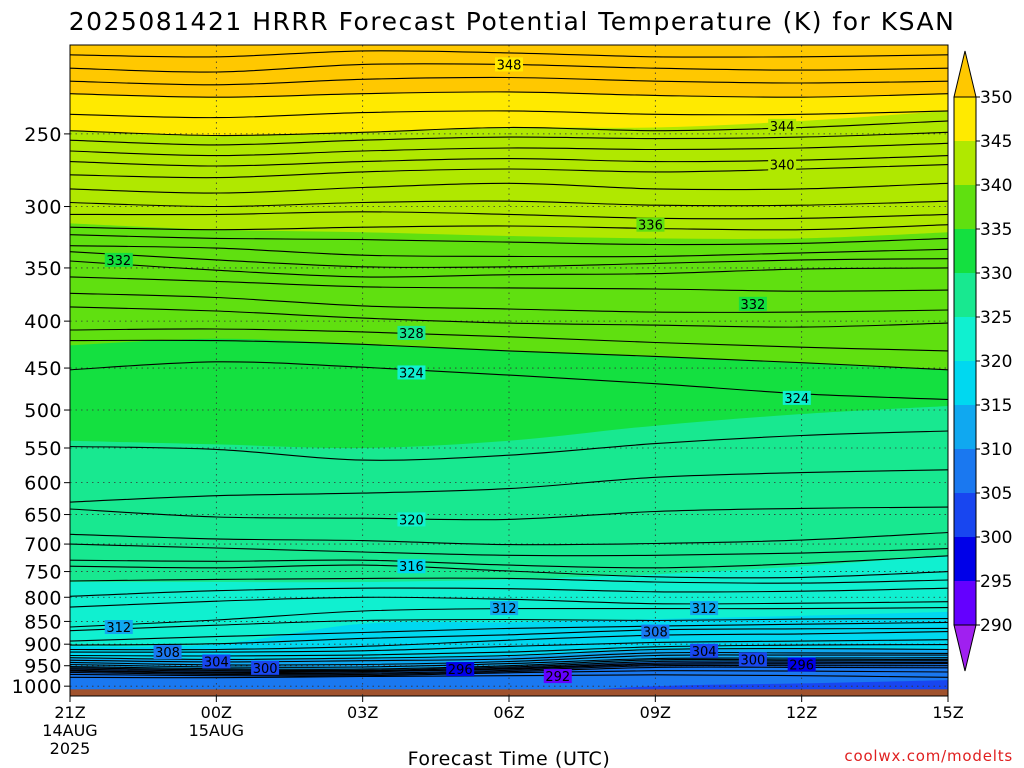  What do you see at coordinates (43, 449) in the screenshot?
I see `y-tick-label: 550` at bounding box center [43, 449].